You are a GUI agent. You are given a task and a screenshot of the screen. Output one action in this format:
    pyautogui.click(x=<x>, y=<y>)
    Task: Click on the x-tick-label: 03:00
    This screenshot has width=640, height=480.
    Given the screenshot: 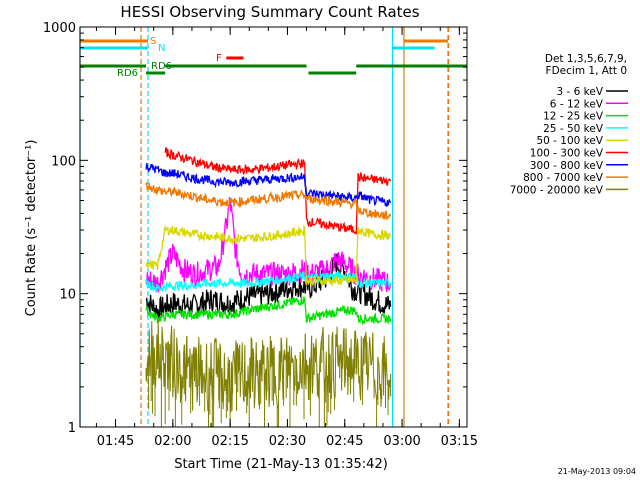 What is the action you would take?
    pyautogui.click(x=401, y=441)
    